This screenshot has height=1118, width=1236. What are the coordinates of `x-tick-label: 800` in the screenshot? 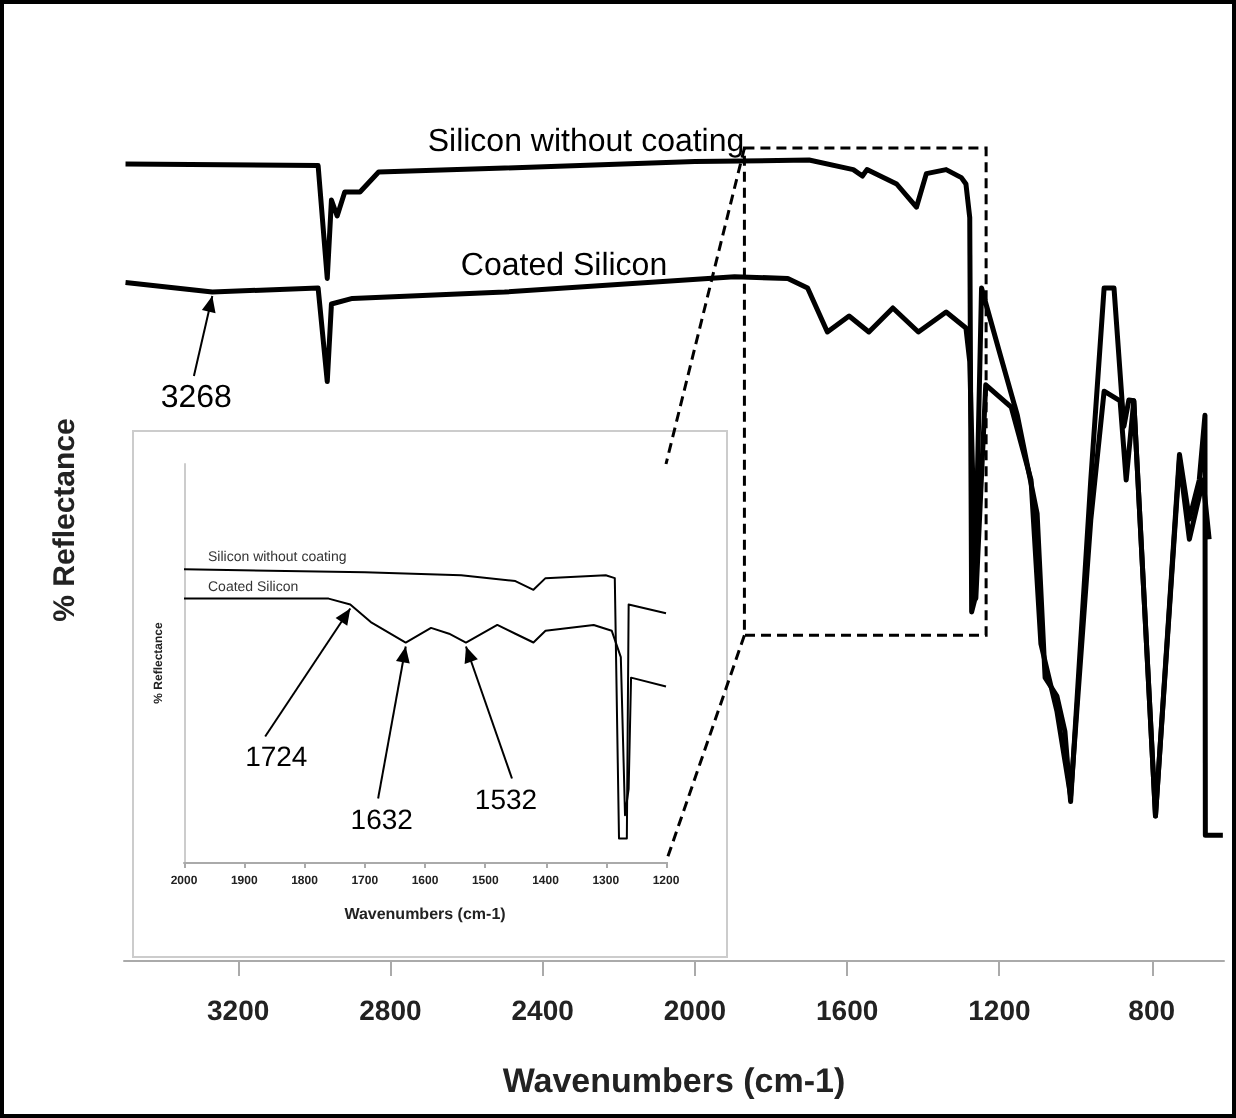 It's located at (1152, 1010).